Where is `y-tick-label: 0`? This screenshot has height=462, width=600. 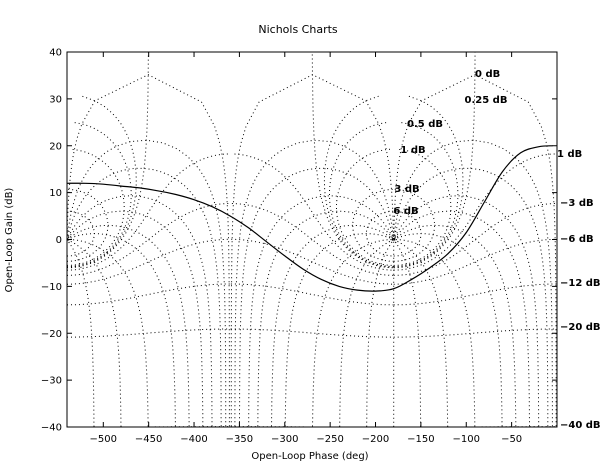
y-tick-label: 0 is located at coordinates (59, 240).